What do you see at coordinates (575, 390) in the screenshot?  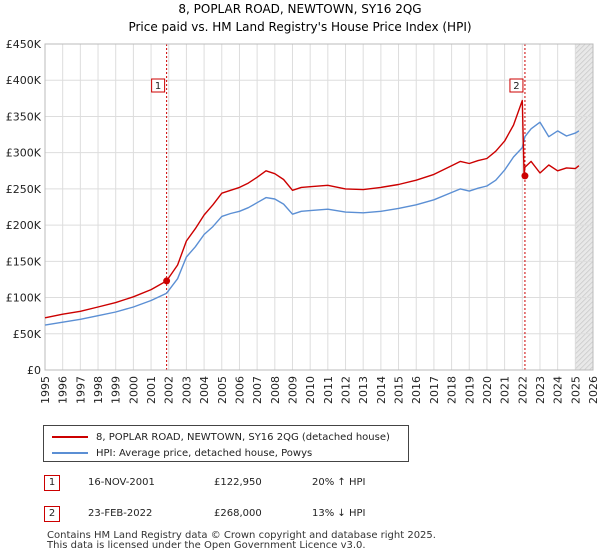 I see `x-tick-label: 2025` at bounding box center [575, 390].